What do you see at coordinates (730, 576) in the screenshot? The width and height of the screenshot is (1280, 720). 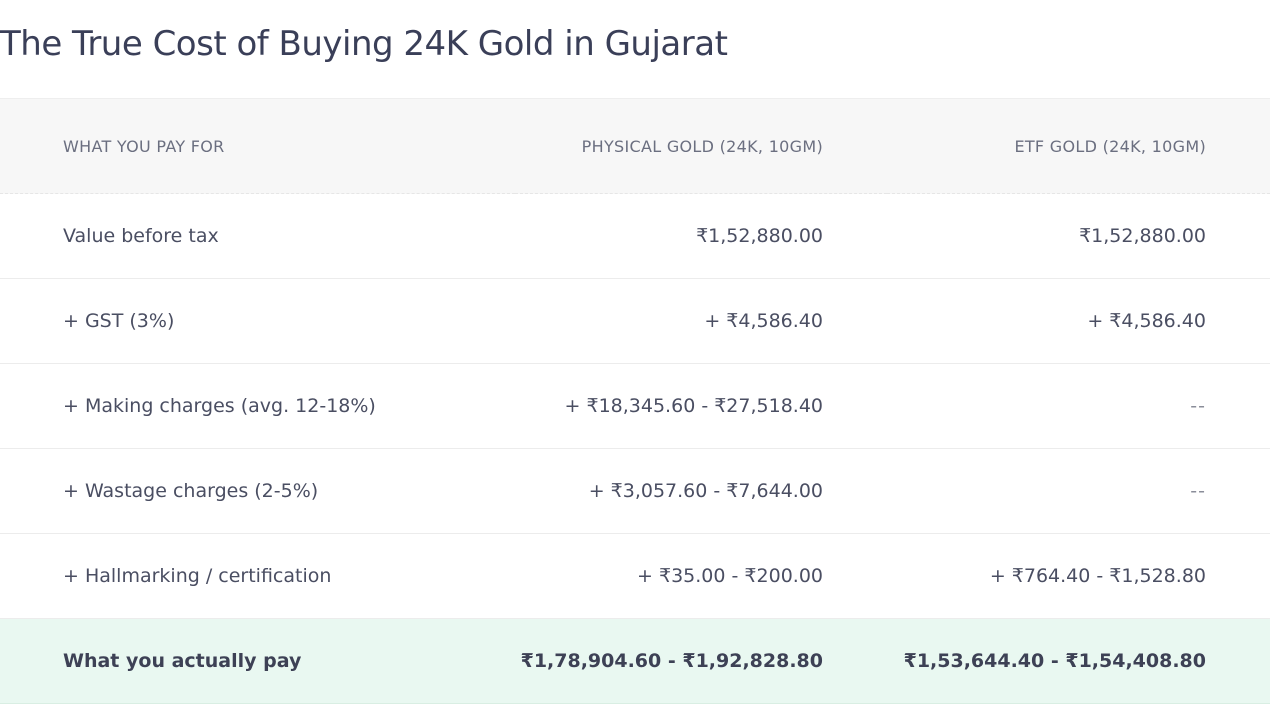 I see `physical-gold-value: + ₹35.00 - ₹200.00` at bounding box center [730, 576].